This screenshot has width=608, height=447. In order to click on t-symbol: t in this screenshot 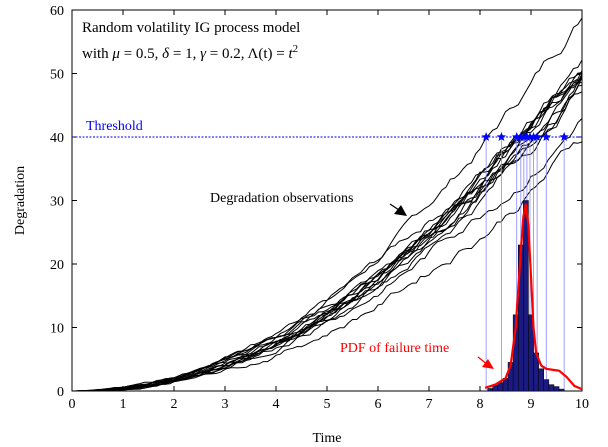, I will do `click(290, 54)`.